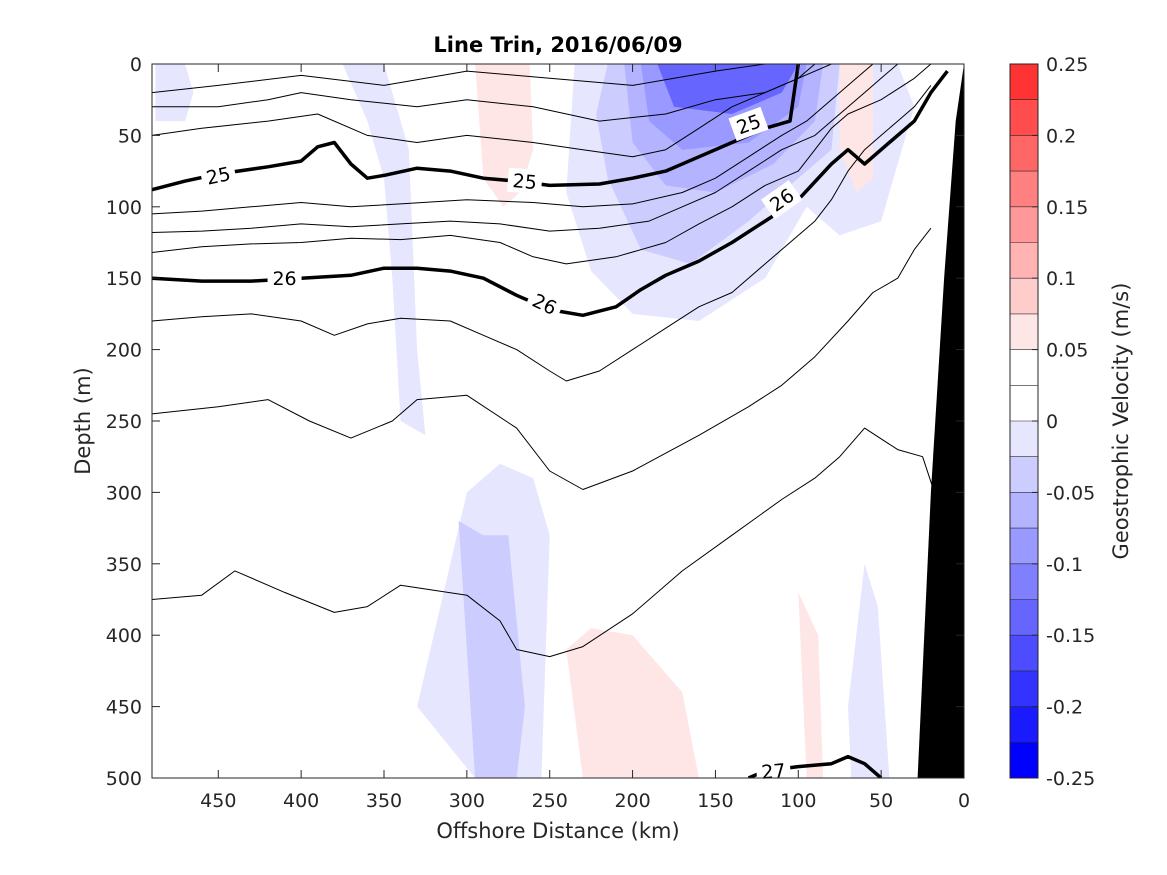 The width and height of the screenshot is (1167, 875). Describe the element at coordinates (940, 421) in the screenshot. I see `seafloor-mask` at that location.